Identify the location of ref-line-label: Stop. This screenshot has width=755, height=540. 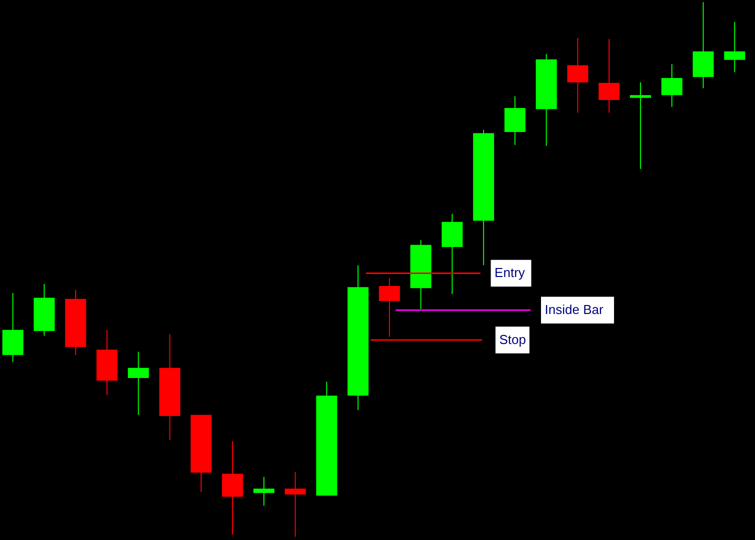
(512, 340).